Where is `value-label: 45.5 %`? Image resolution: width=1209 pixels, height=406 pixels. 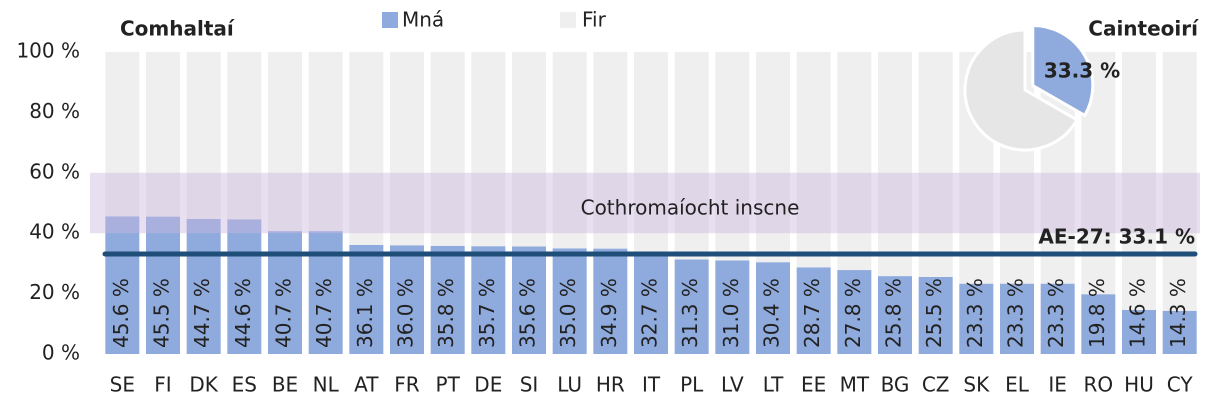 value-label: 45.5 % is located at coordinates (162, 313).